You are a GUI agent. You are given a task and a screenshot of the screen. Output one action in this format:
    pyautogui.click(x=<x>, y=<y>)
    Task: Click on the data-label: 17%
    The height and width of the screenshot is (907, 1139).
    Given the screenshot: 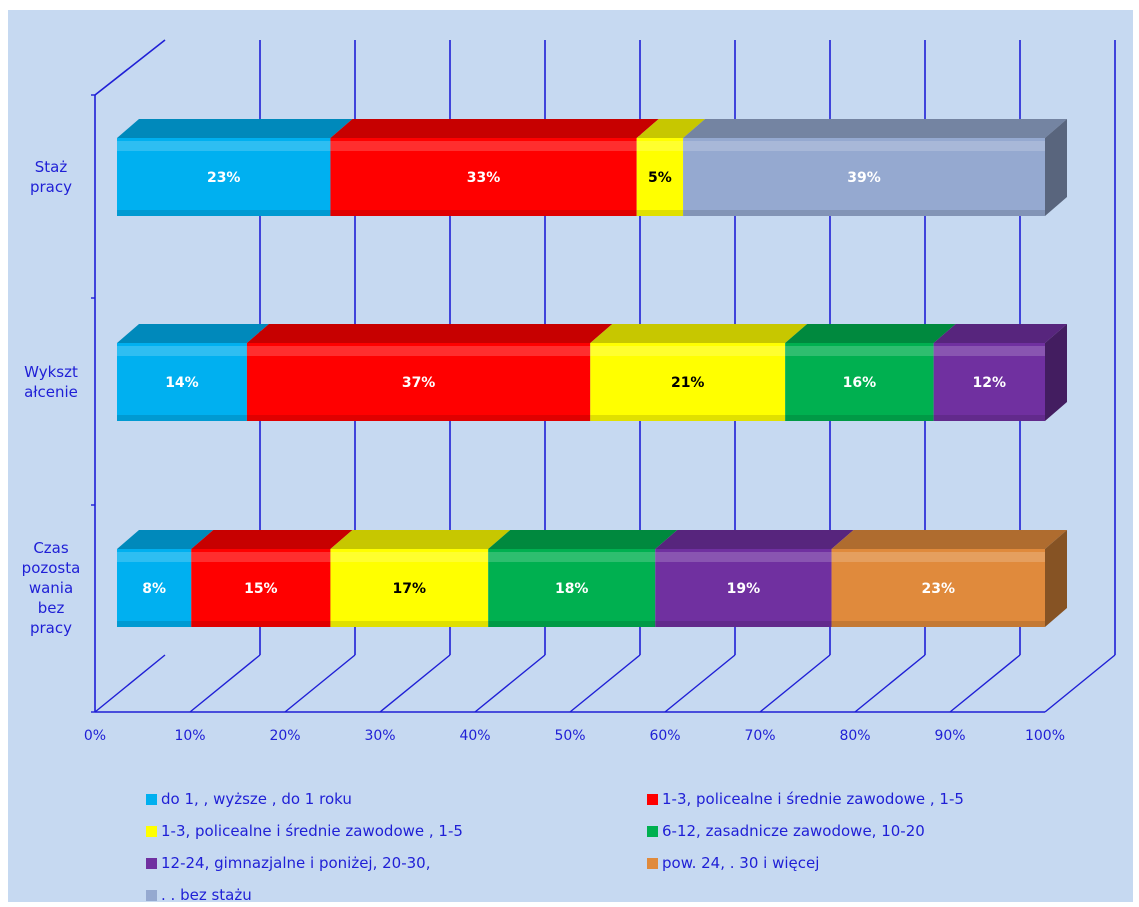 What is the action you would take?
    pyautogui.click(x=410, y=589)
    